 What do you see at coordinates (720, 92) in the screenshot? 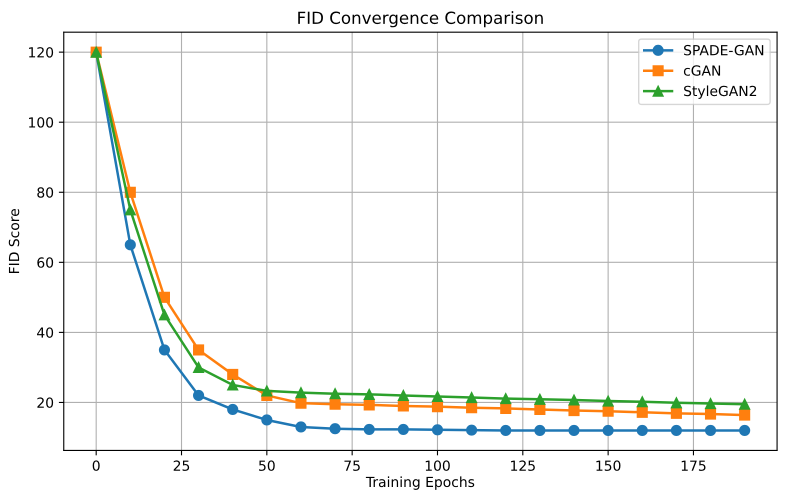
I see `legend-label: StyleGAN2` at bounding box center [720, 92].